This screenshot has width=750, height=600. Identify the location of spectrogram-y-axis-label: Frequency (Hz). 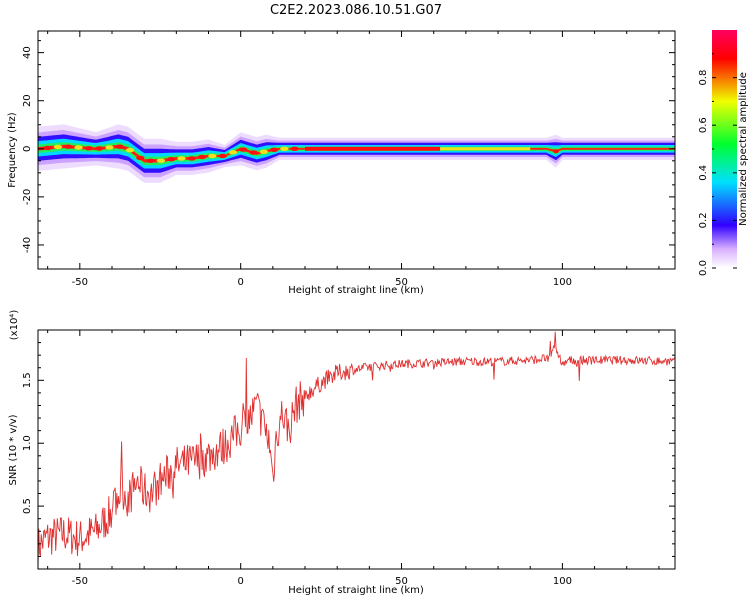
(12, 150).